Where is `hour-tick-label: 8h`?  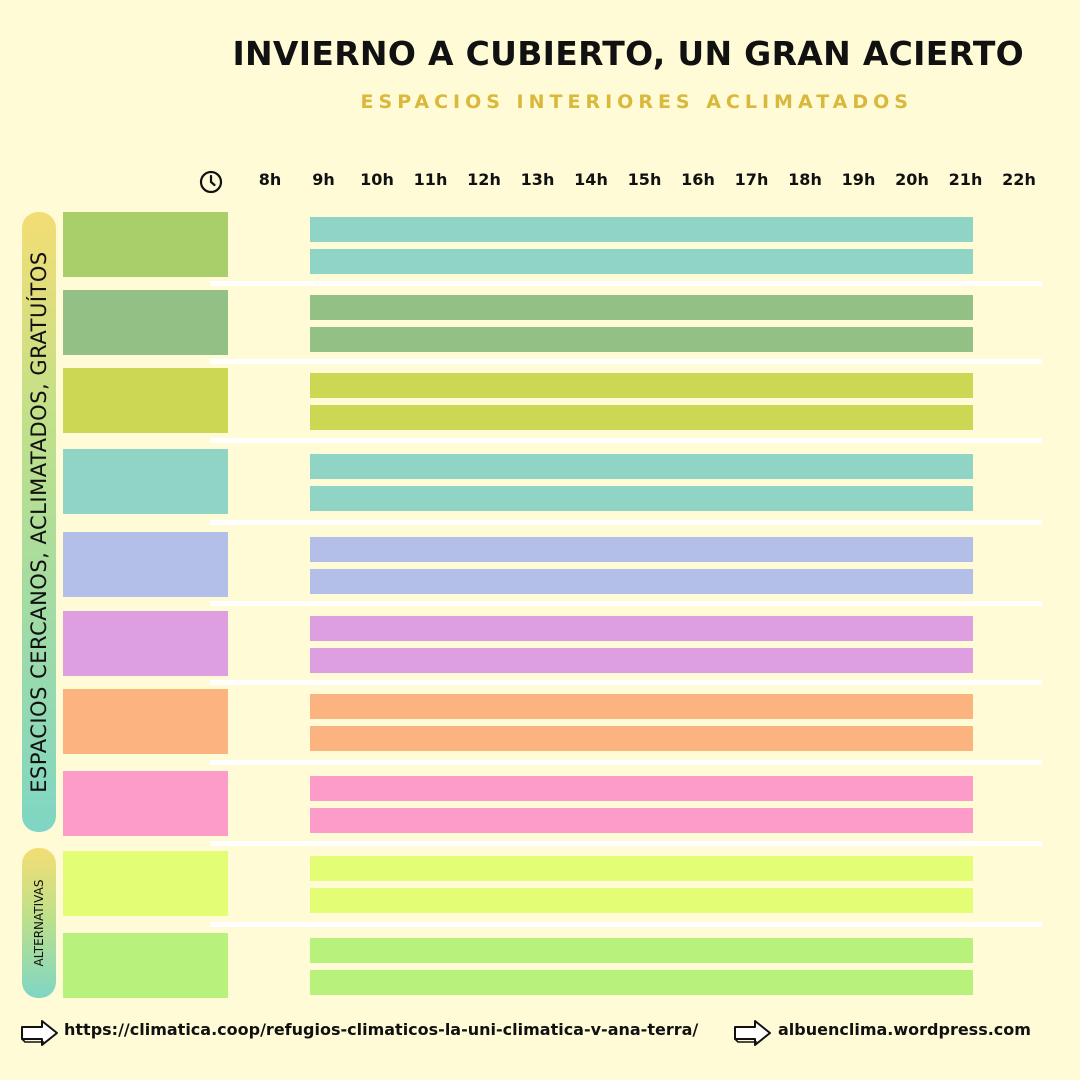
hour-tick-label: 8h is located at coordinates (270, 179).